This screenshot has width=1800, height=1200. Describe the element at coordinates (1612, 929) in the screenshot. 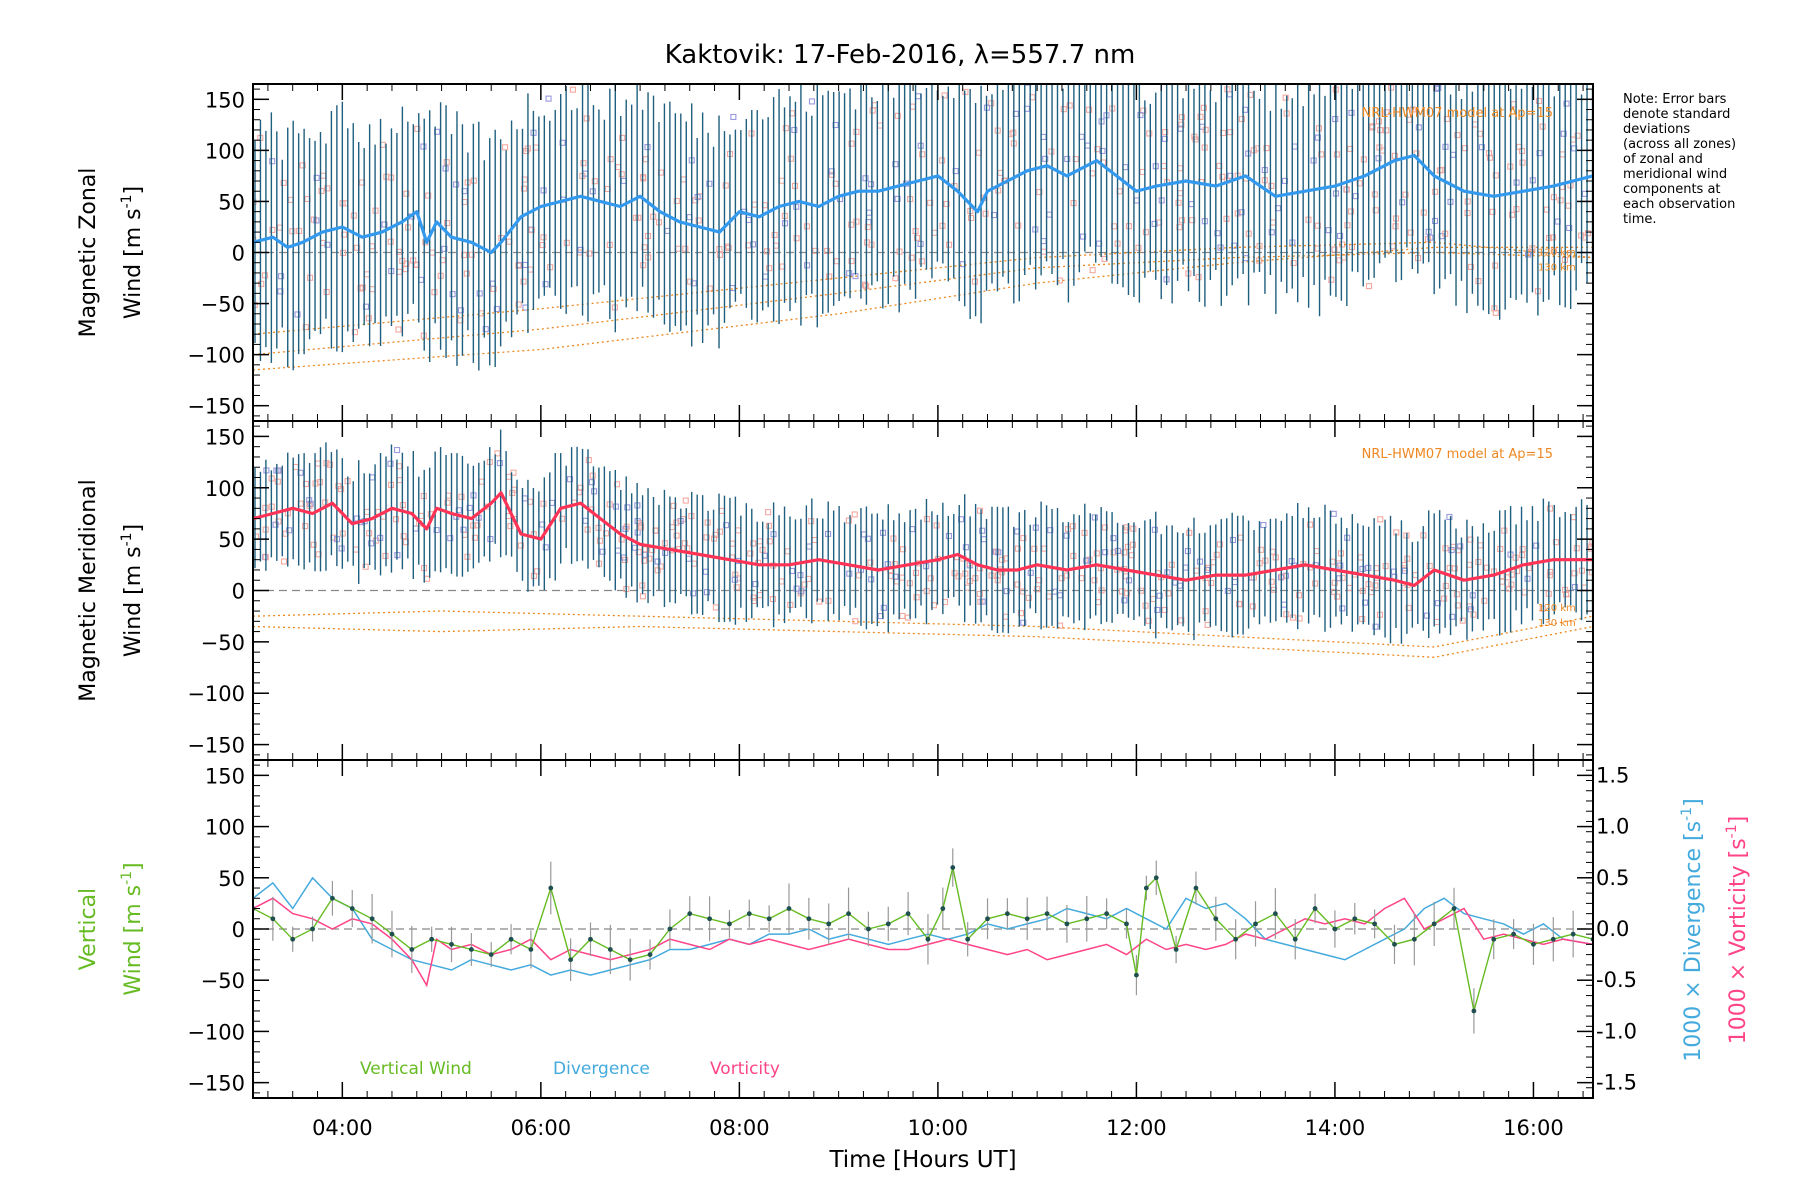

I see `y2-tick-label: 0.0` at that location.